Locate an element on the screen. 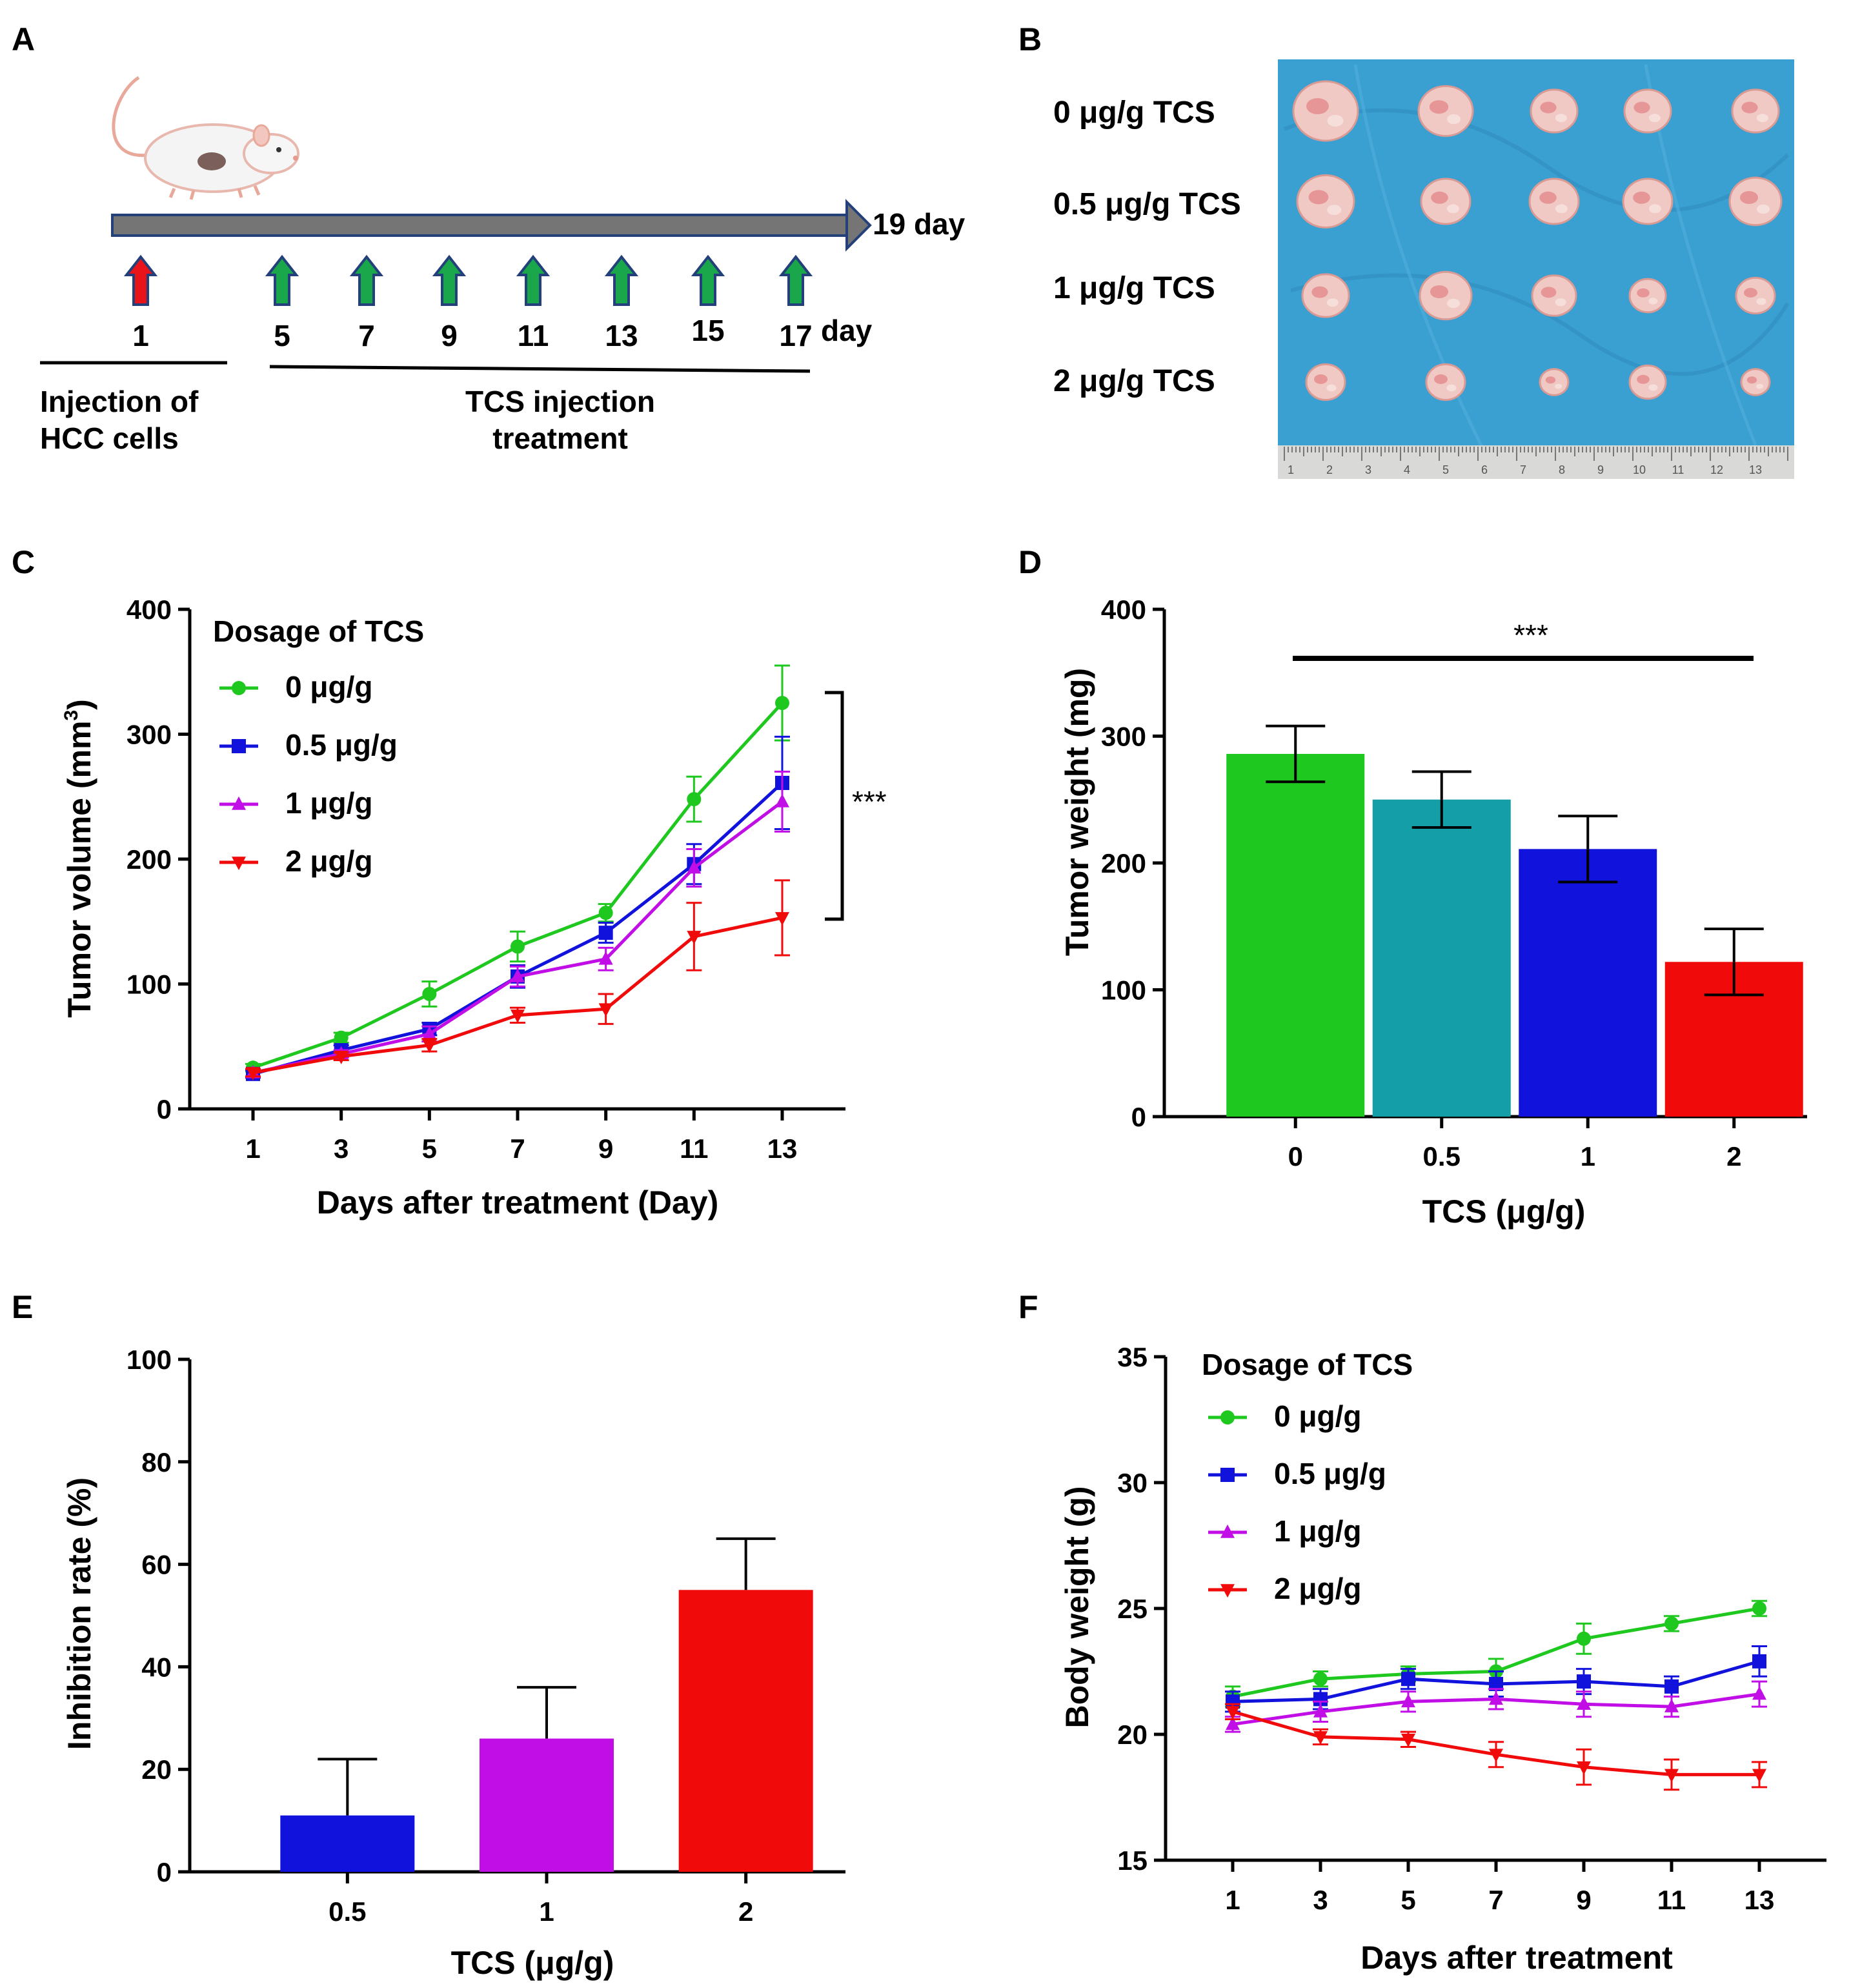  y-axis-title: Body weight (g) is located at coordinates (1077, 1607).